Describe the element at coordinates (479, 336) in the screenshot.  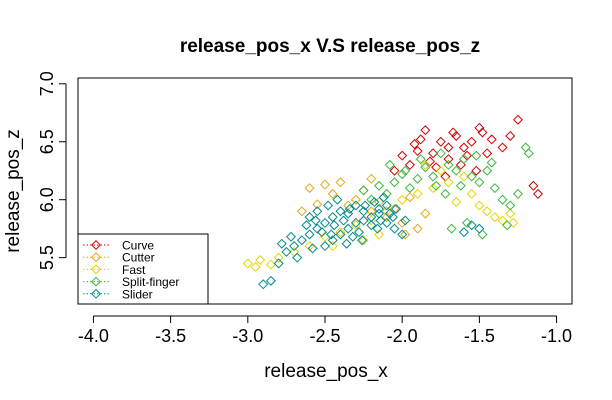
I see `x-tick-label: -1.5` at that location.